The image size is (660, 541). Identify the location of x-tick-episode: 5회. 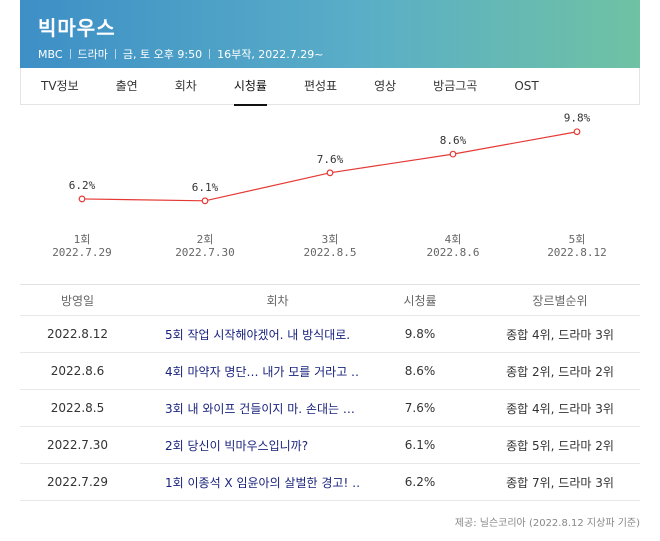
(577, 239).